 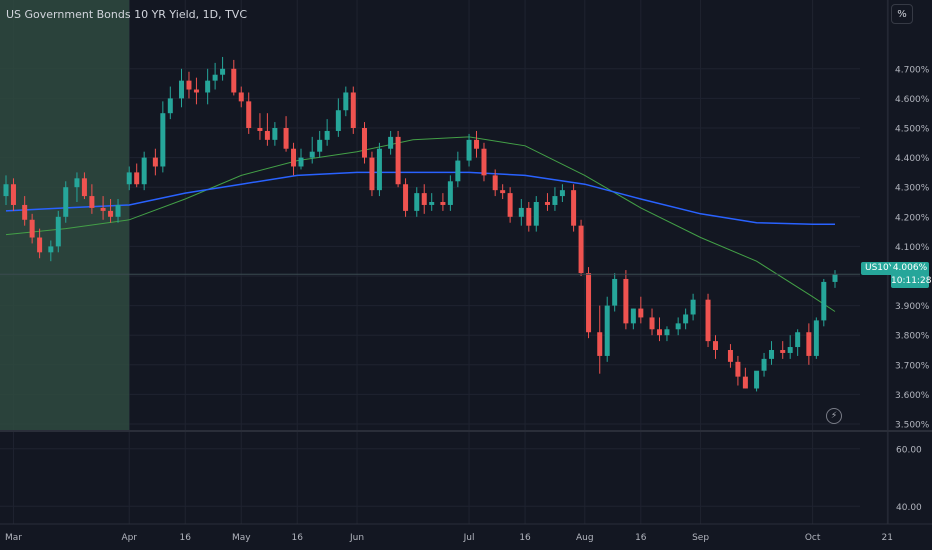 I want to click on unit-toggle-button: %, so click(x=902, y=14).